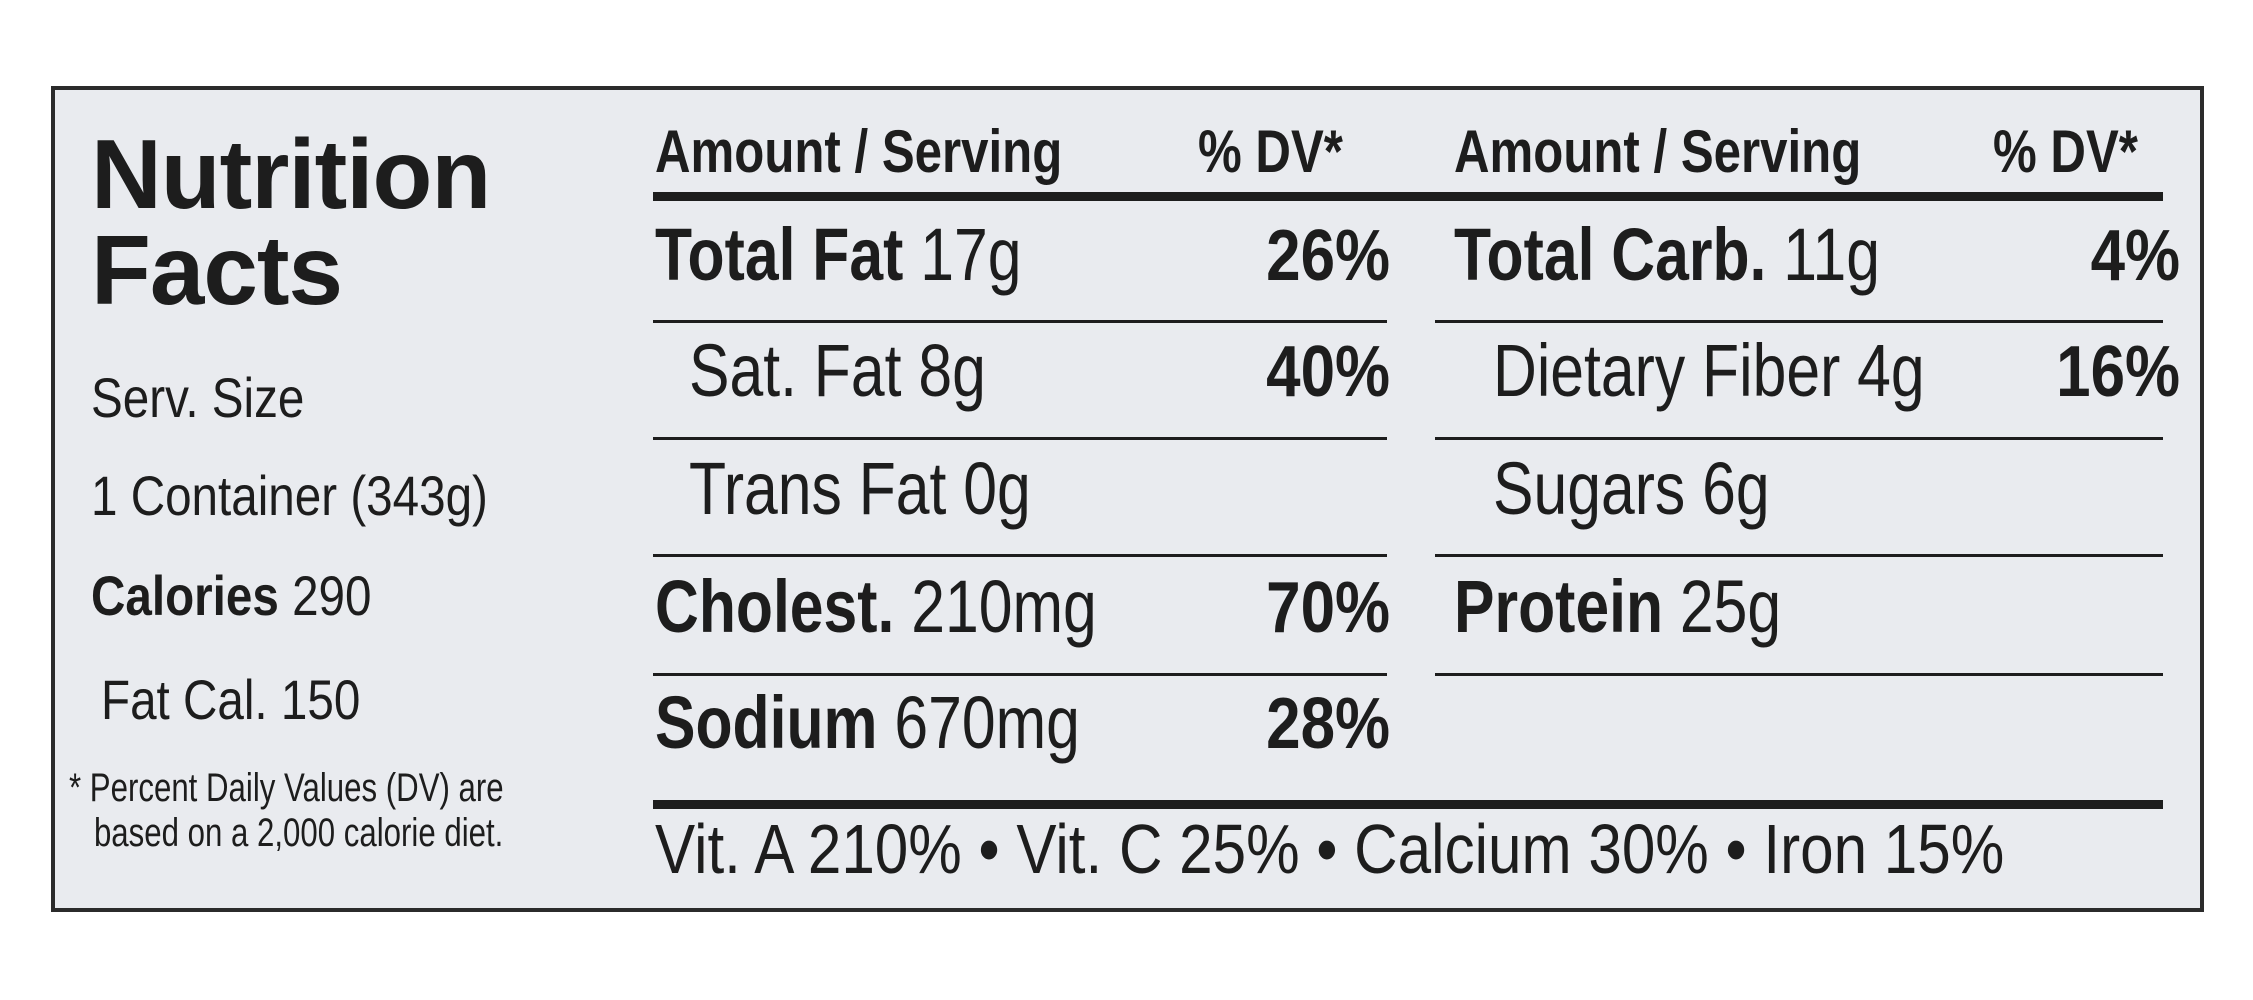  I want to click on nutrient-label: Total Fat, so click(779, 254).